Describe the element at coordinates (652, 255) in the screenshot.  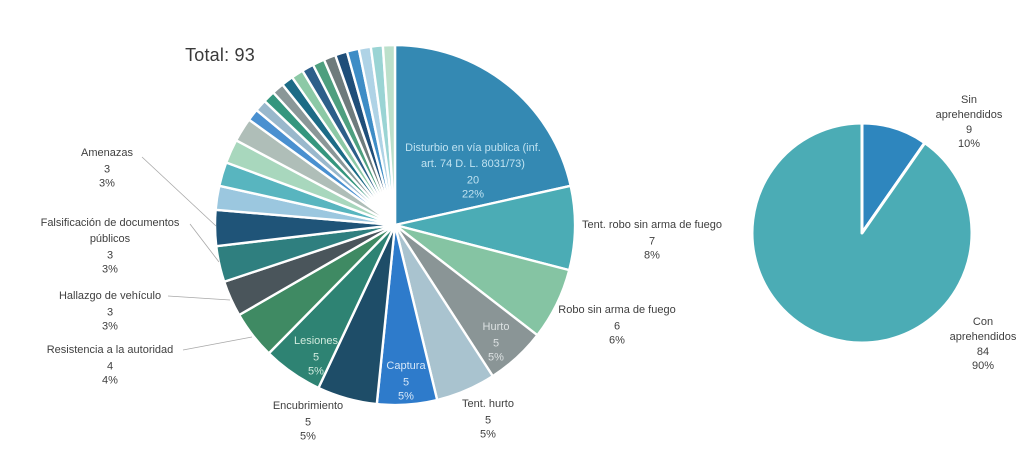
I see `slice-label-line: 8%` at that location.